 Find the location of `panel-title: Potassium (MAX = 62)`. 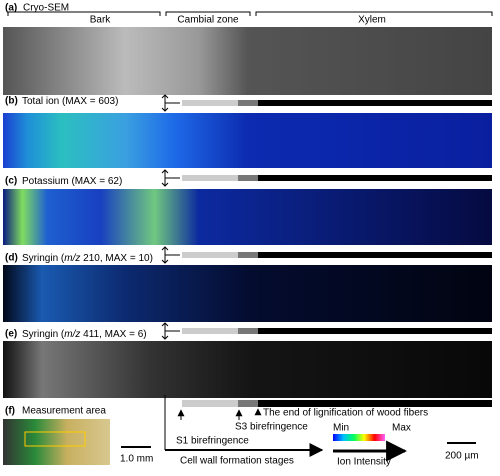

panel-title: Potassium (MAX = 62) is located at coordinates (72, 181).